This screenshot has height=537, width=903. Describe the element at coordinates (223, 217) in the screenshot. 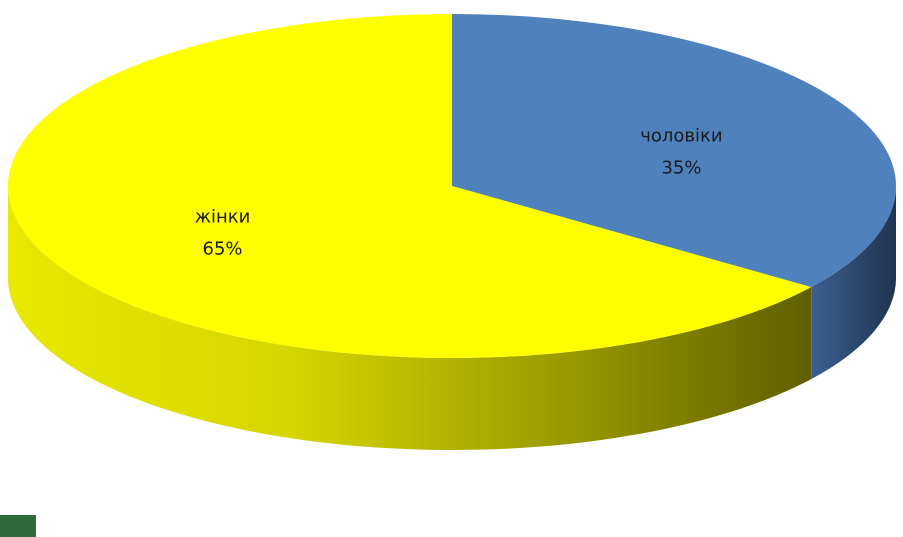

I see `pie-slice-label-1: жінки` at that location.